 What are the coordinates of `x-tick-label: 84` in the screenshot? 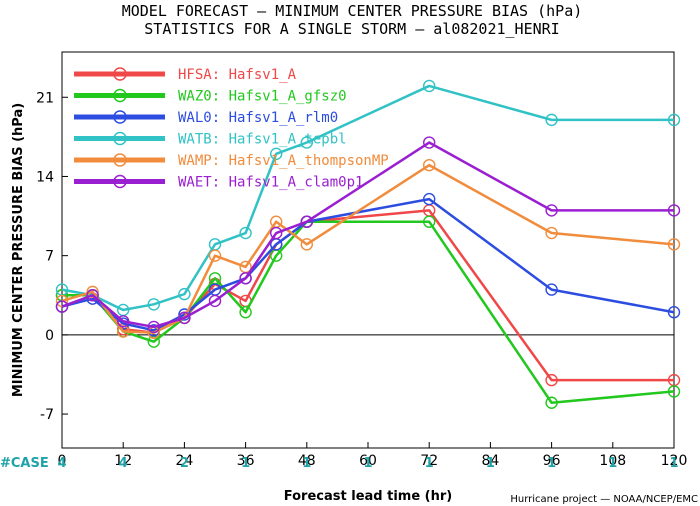 It's located at (490, 461).